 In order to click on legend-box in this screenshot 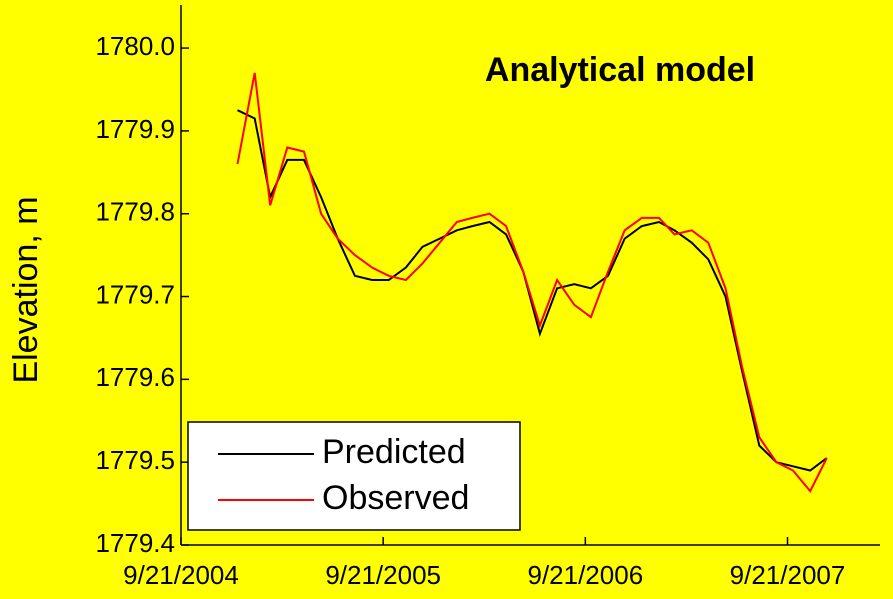, I will do `click(354, 476)`.